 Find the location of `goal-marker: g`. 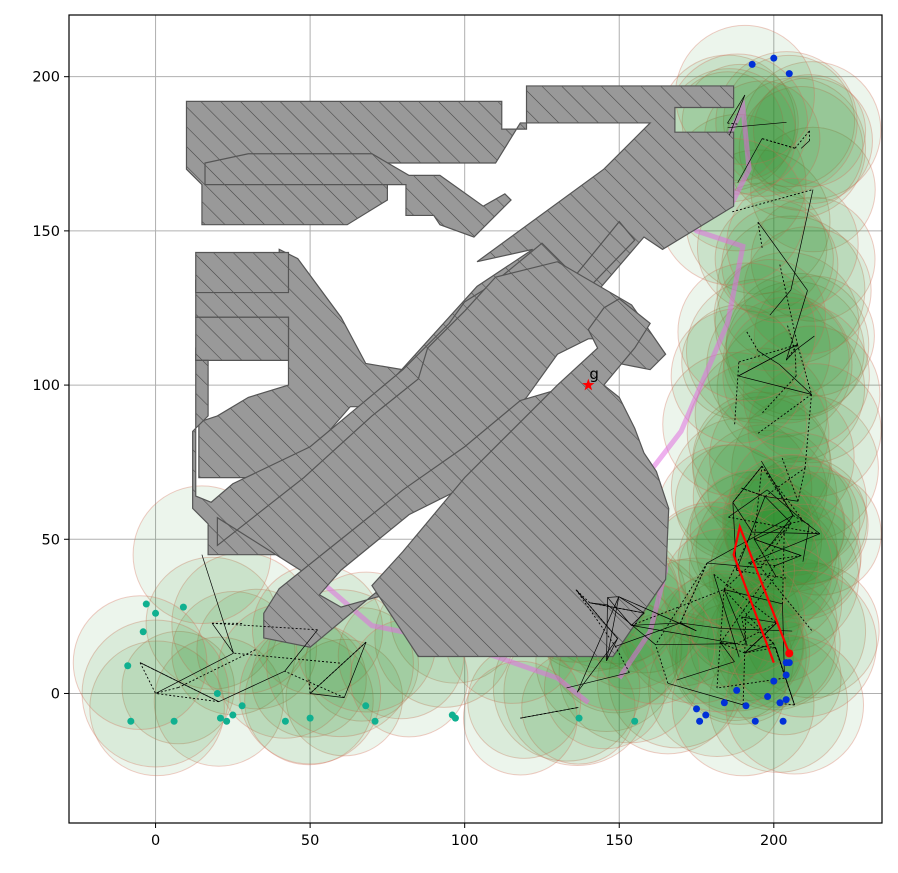

goal-marker: g is located at coordinates (590, 378).